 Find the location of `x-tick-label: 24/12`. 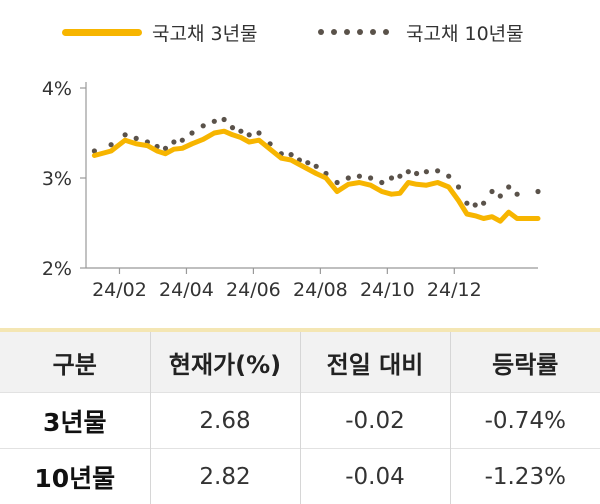

x-tick-label: 24/12 is located at coordinates (454, 290).